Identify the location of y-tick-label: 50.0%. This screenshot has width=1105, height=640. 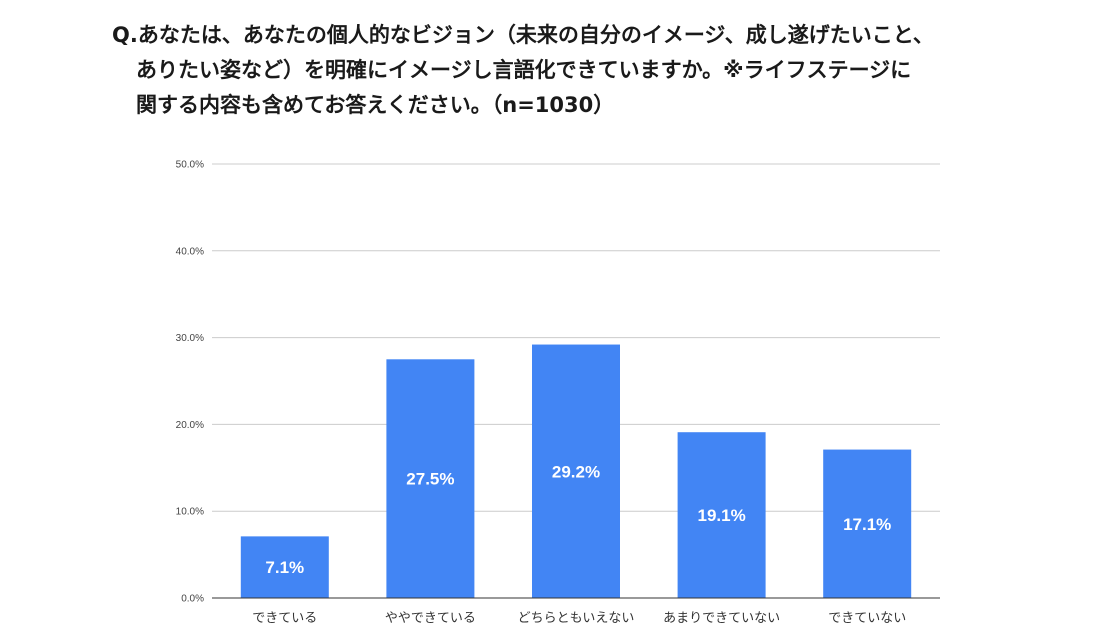
(190, 165).